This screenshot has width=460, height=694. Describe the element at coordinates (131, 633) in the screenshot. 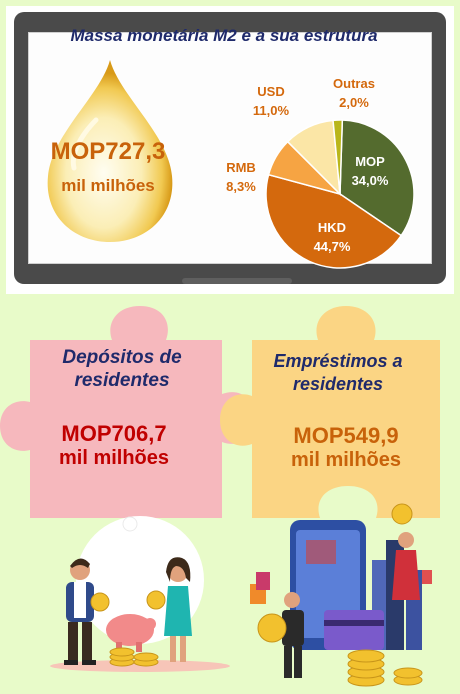

I see `piggy-bank-icon` at that location.